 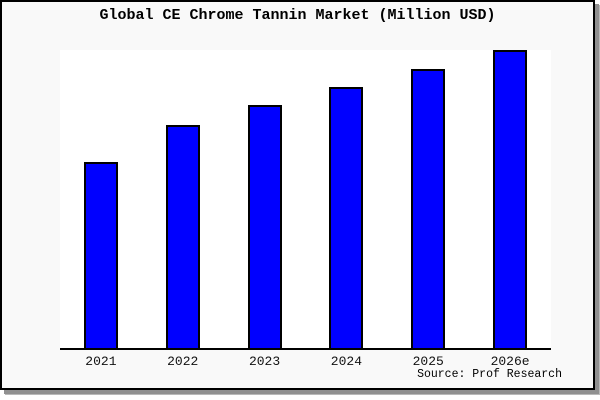 I want to click on x-tick-label-2022: 2022, so click(x=183, y=361).